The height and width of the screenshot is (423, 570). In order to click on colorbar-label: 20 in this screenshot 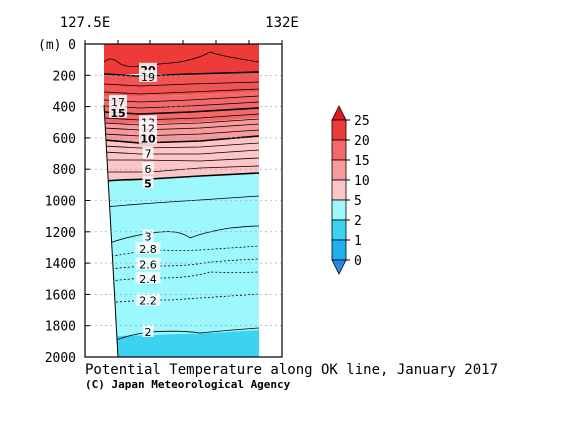, I will do `click(362, 141)`.